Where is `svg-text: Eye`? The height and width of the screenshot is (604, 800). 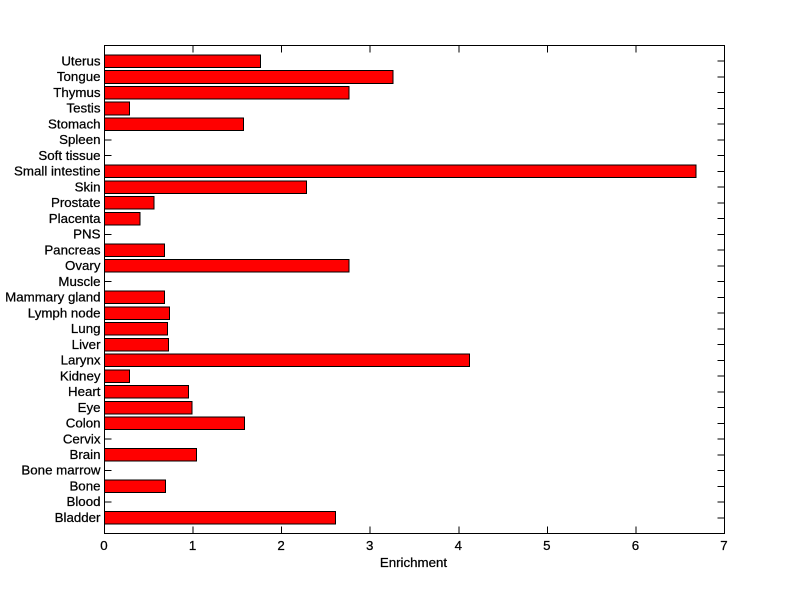 svg-text: Eye is located at coordinates (89, 407).